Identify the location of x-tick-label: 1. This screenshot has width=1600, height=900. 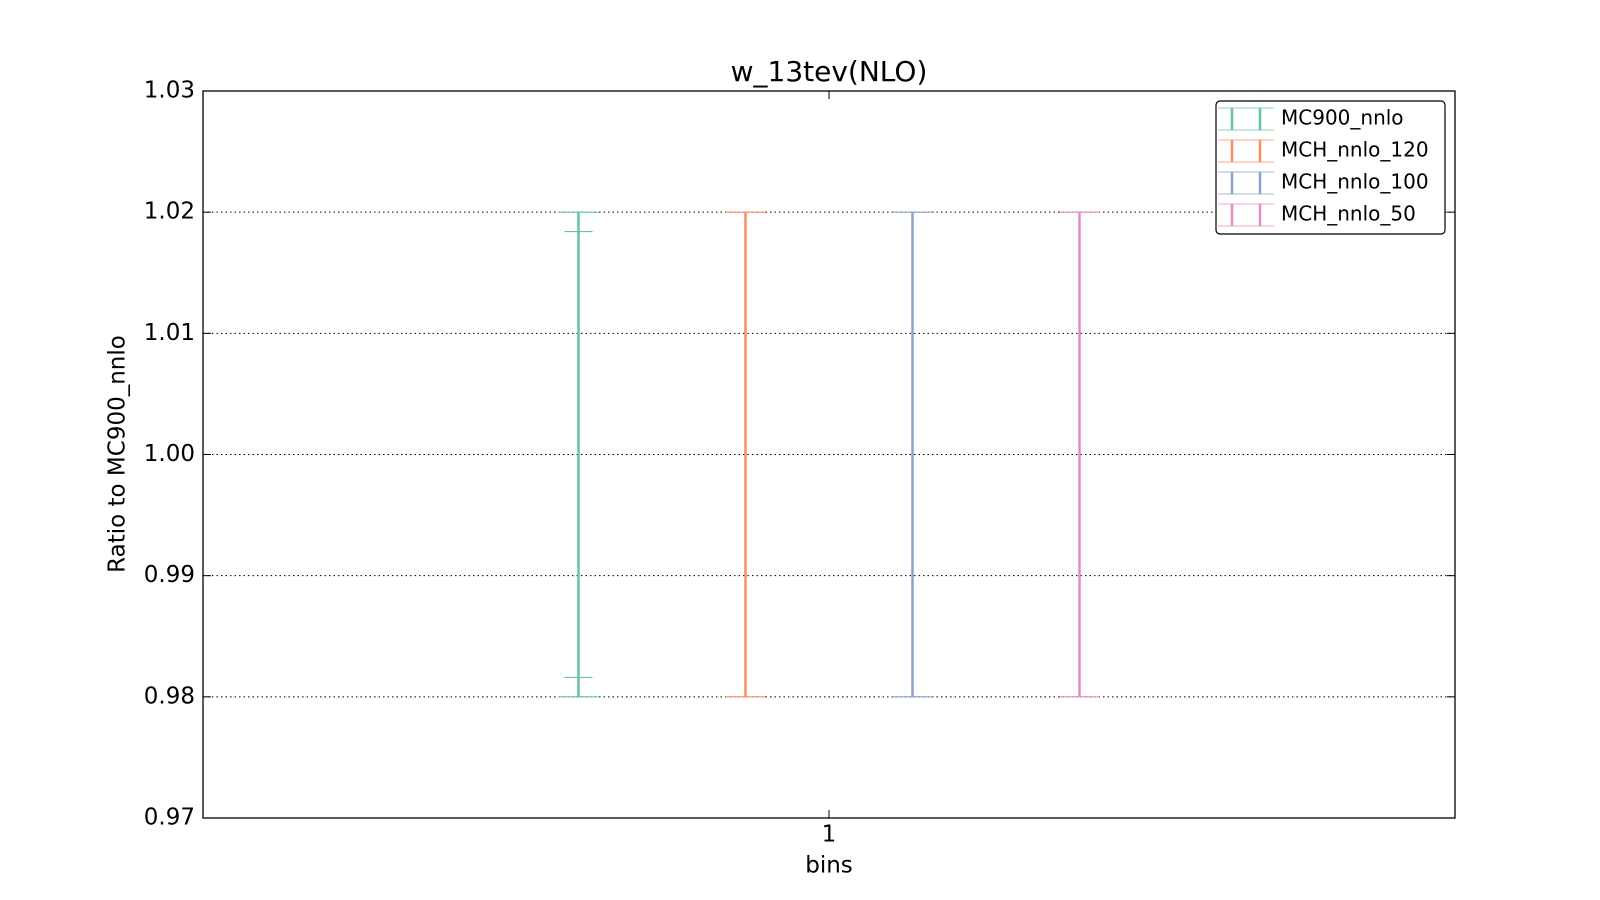
(829, 835).